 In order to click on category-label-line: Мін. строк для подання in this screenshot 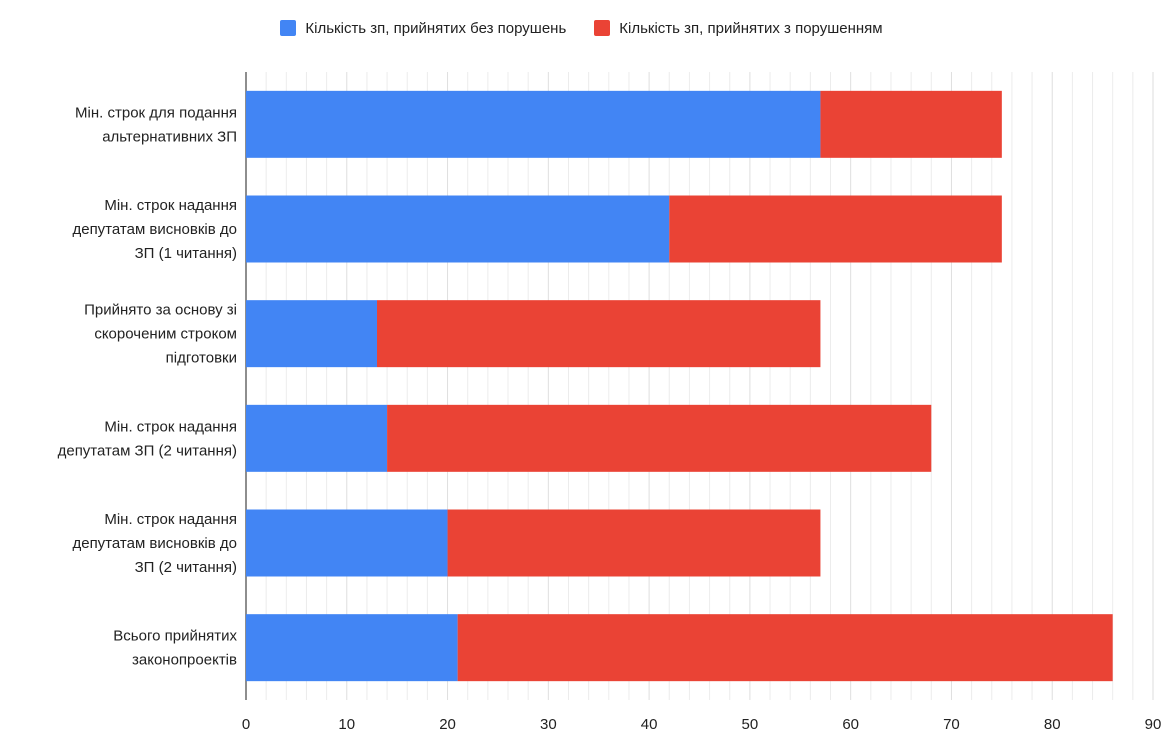, I will do `click(156, 112)`.